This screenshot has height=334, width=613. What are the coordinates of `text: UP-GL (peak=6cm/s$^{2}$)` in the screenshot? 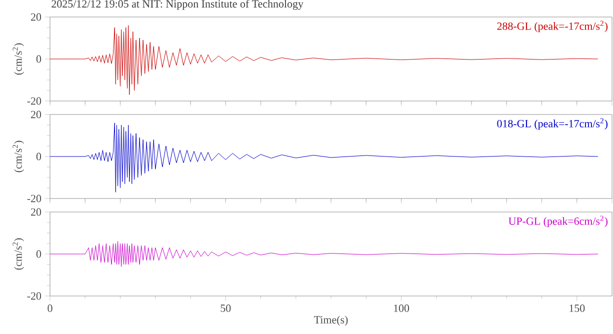 It's located at (558, 222).